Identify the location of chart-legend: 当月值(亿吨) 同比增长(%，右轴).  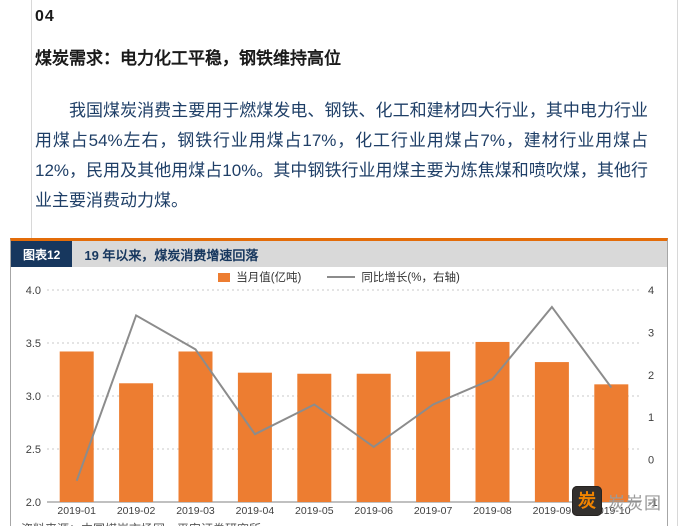
(339, 277).